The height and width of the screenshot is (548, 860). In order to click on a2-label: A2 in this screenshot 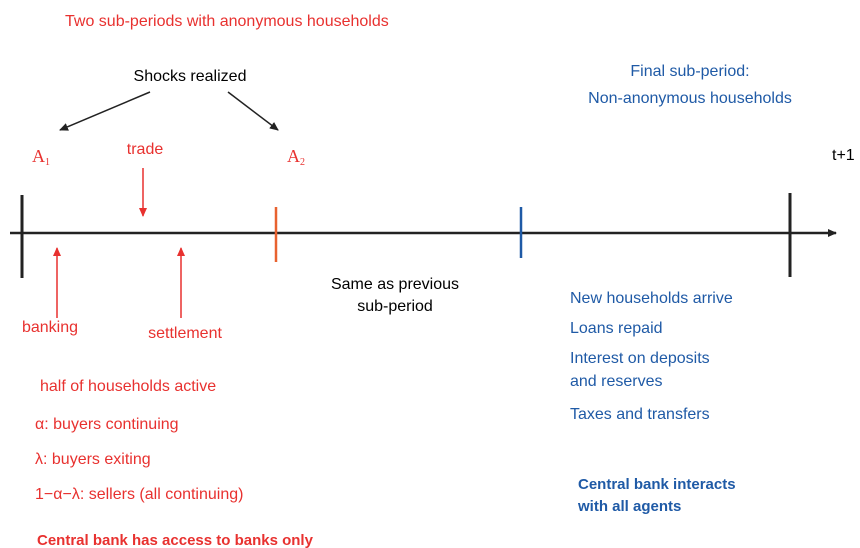, I will do `click(296, 157)`.